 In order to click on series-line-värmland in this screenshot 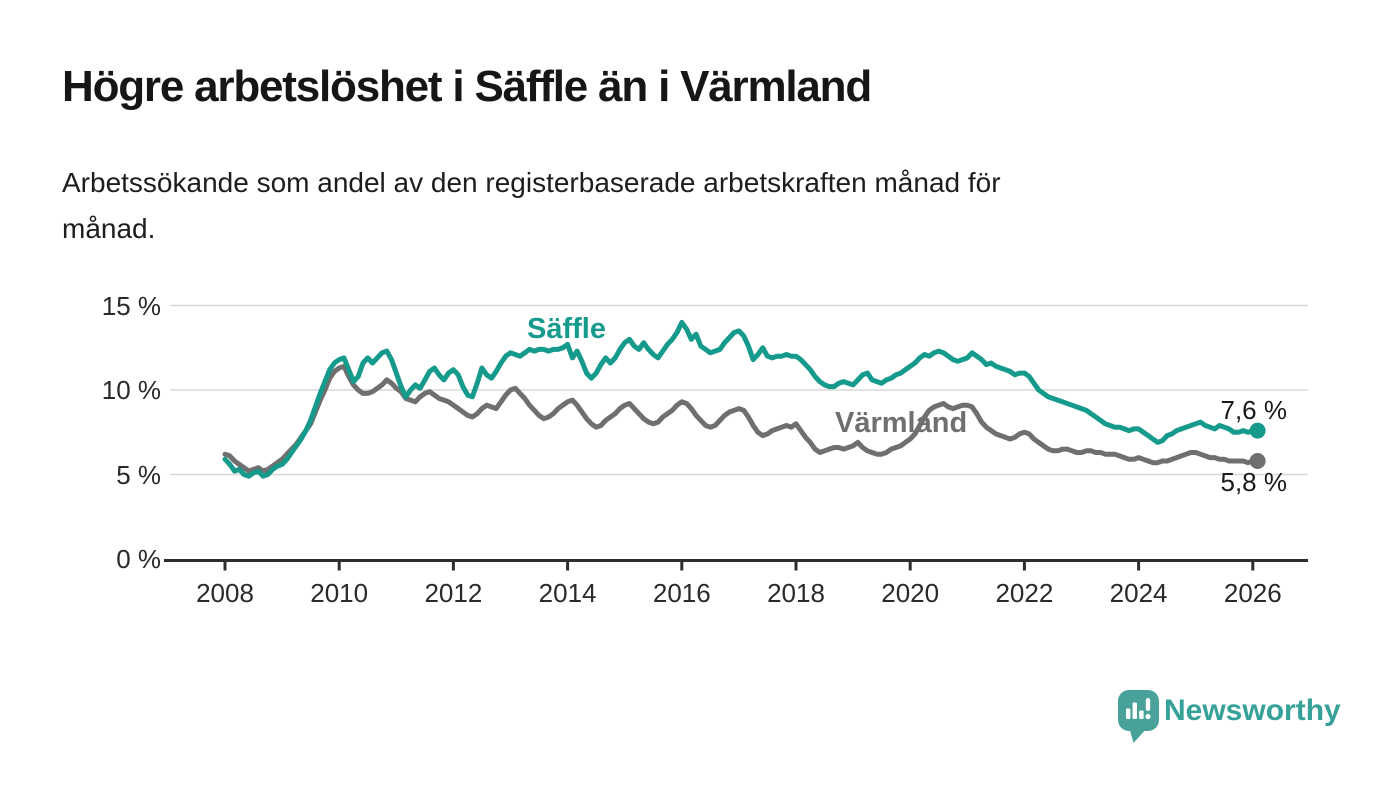, I will do `click(741, 418)`.